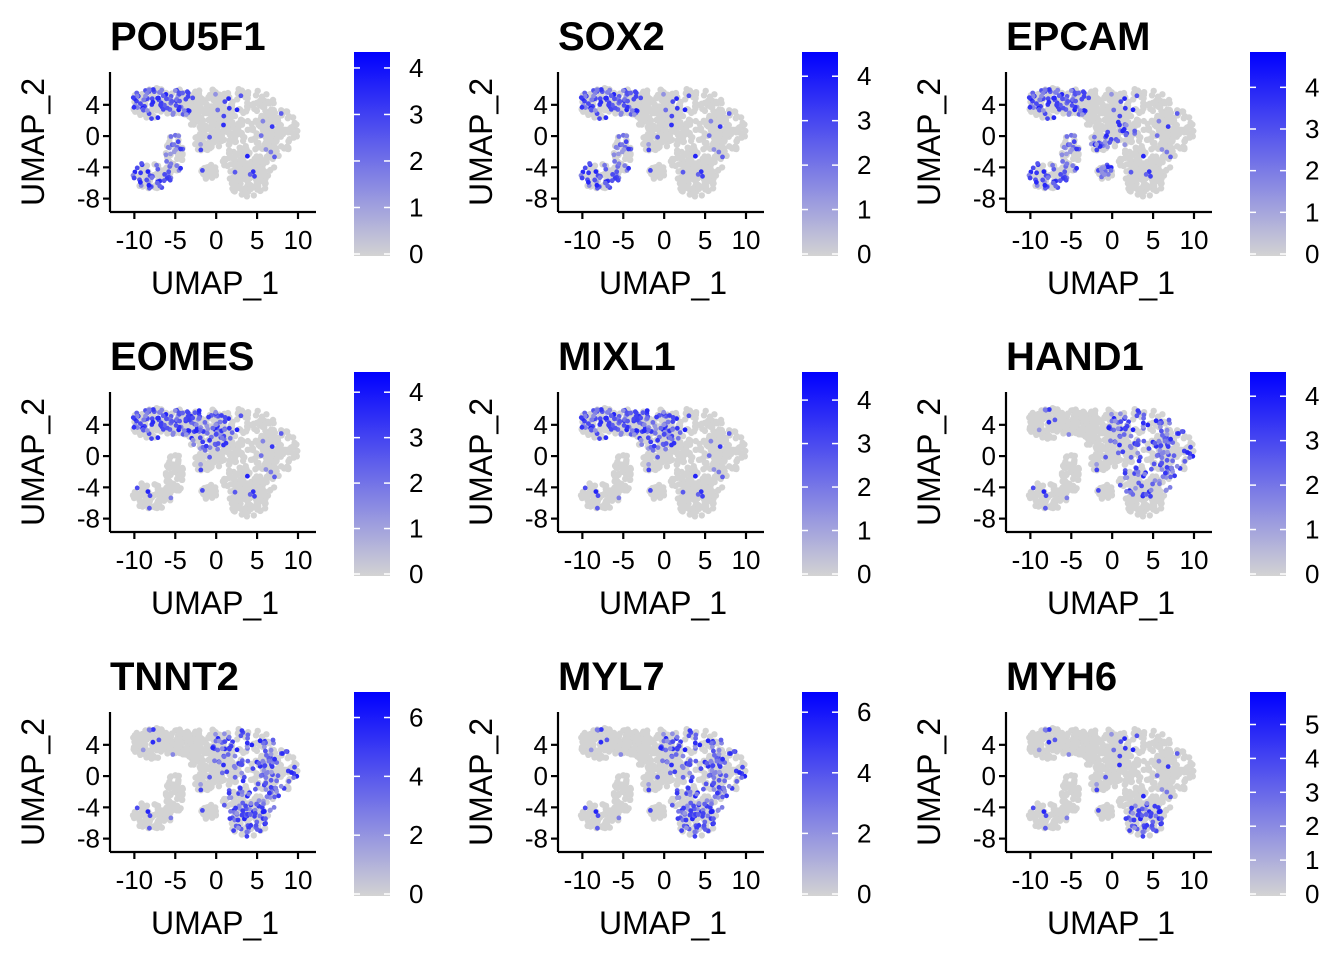 Image resolution: width=1344 pixels, height=960 pixels. What do you see at coordinates (88, 519) in the screenshot?
I see `y-tick-label: -8` at bounding box center [88, 519].